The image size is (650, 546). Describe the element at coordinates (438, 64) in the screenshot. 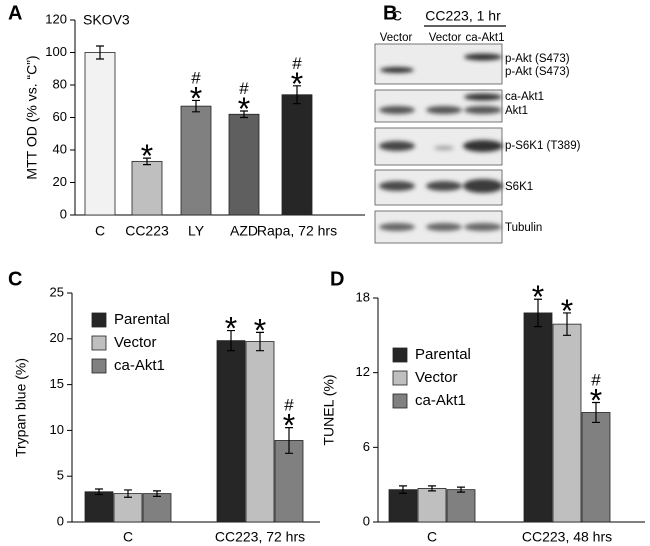

I see `membrane` at that location.